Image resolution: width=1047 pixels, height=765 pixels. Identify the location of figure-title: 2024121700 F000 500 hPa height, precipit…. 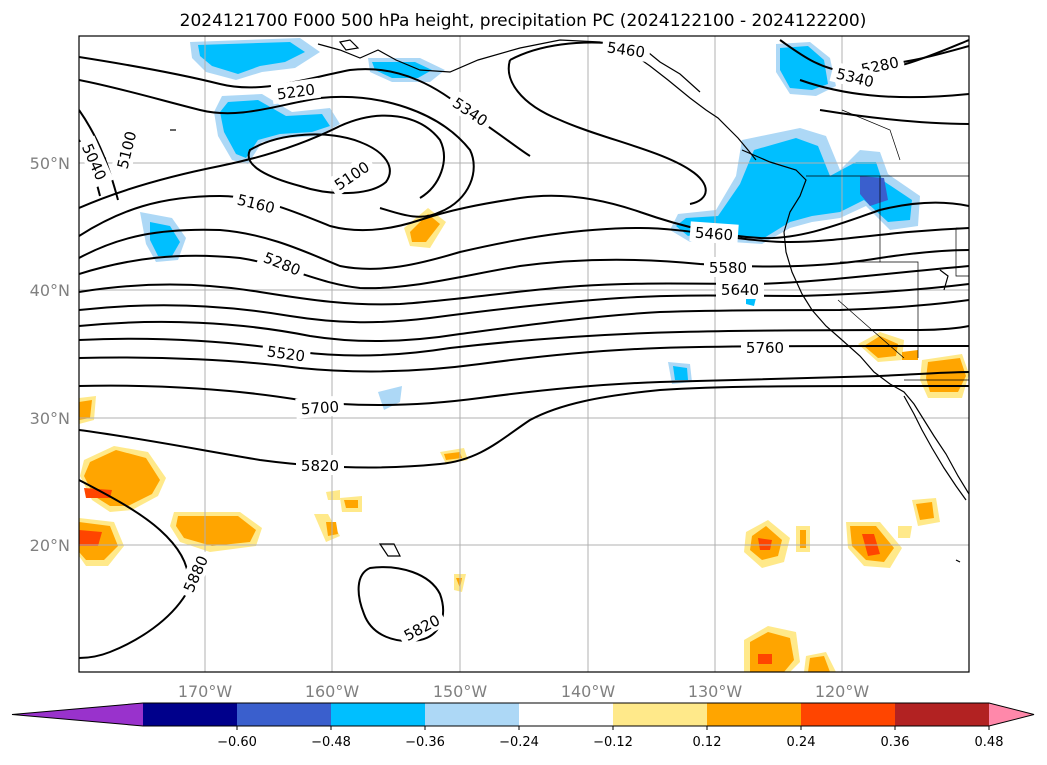
(523, 21).